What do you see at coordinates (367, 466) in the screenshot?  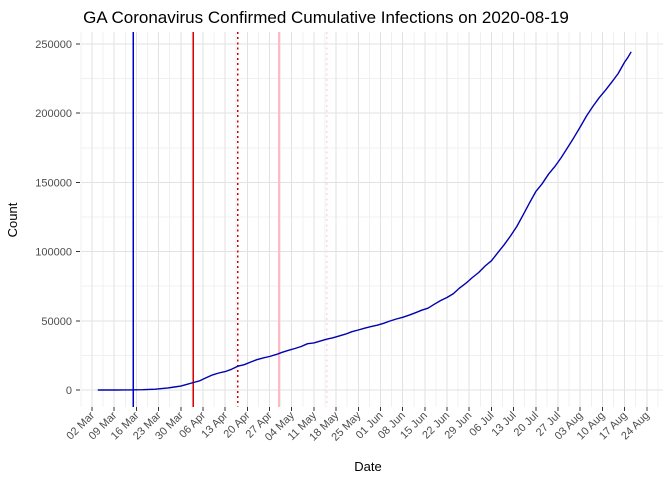 I see `x-axis-title: Date` at bounding box center [367, 466].